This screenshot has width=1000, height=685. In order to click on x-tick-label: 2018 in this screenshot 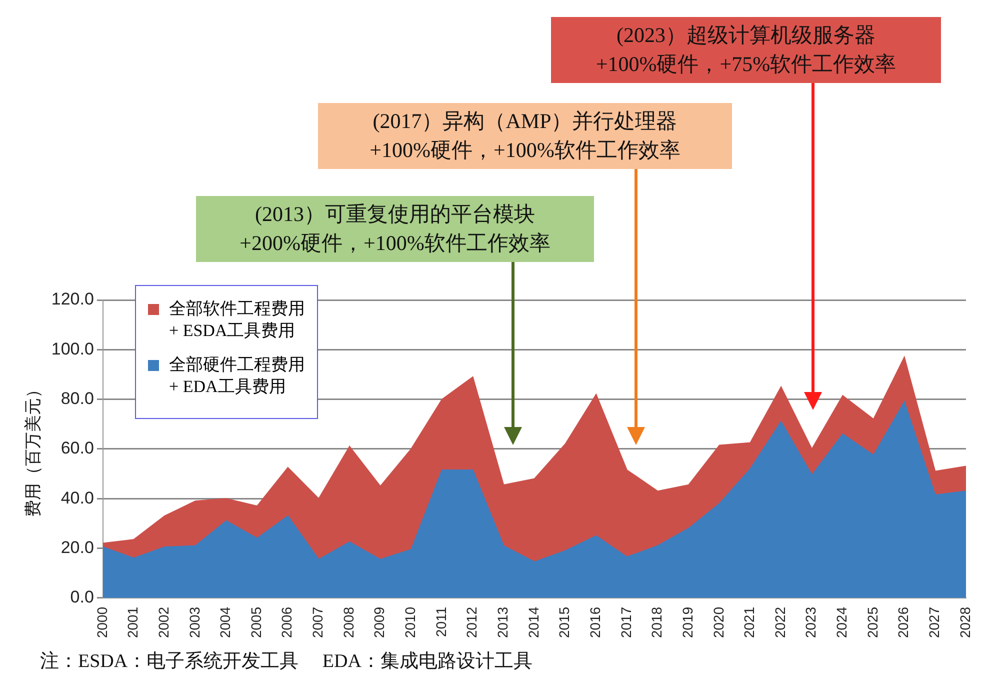, I will do `click(656, 622)`.